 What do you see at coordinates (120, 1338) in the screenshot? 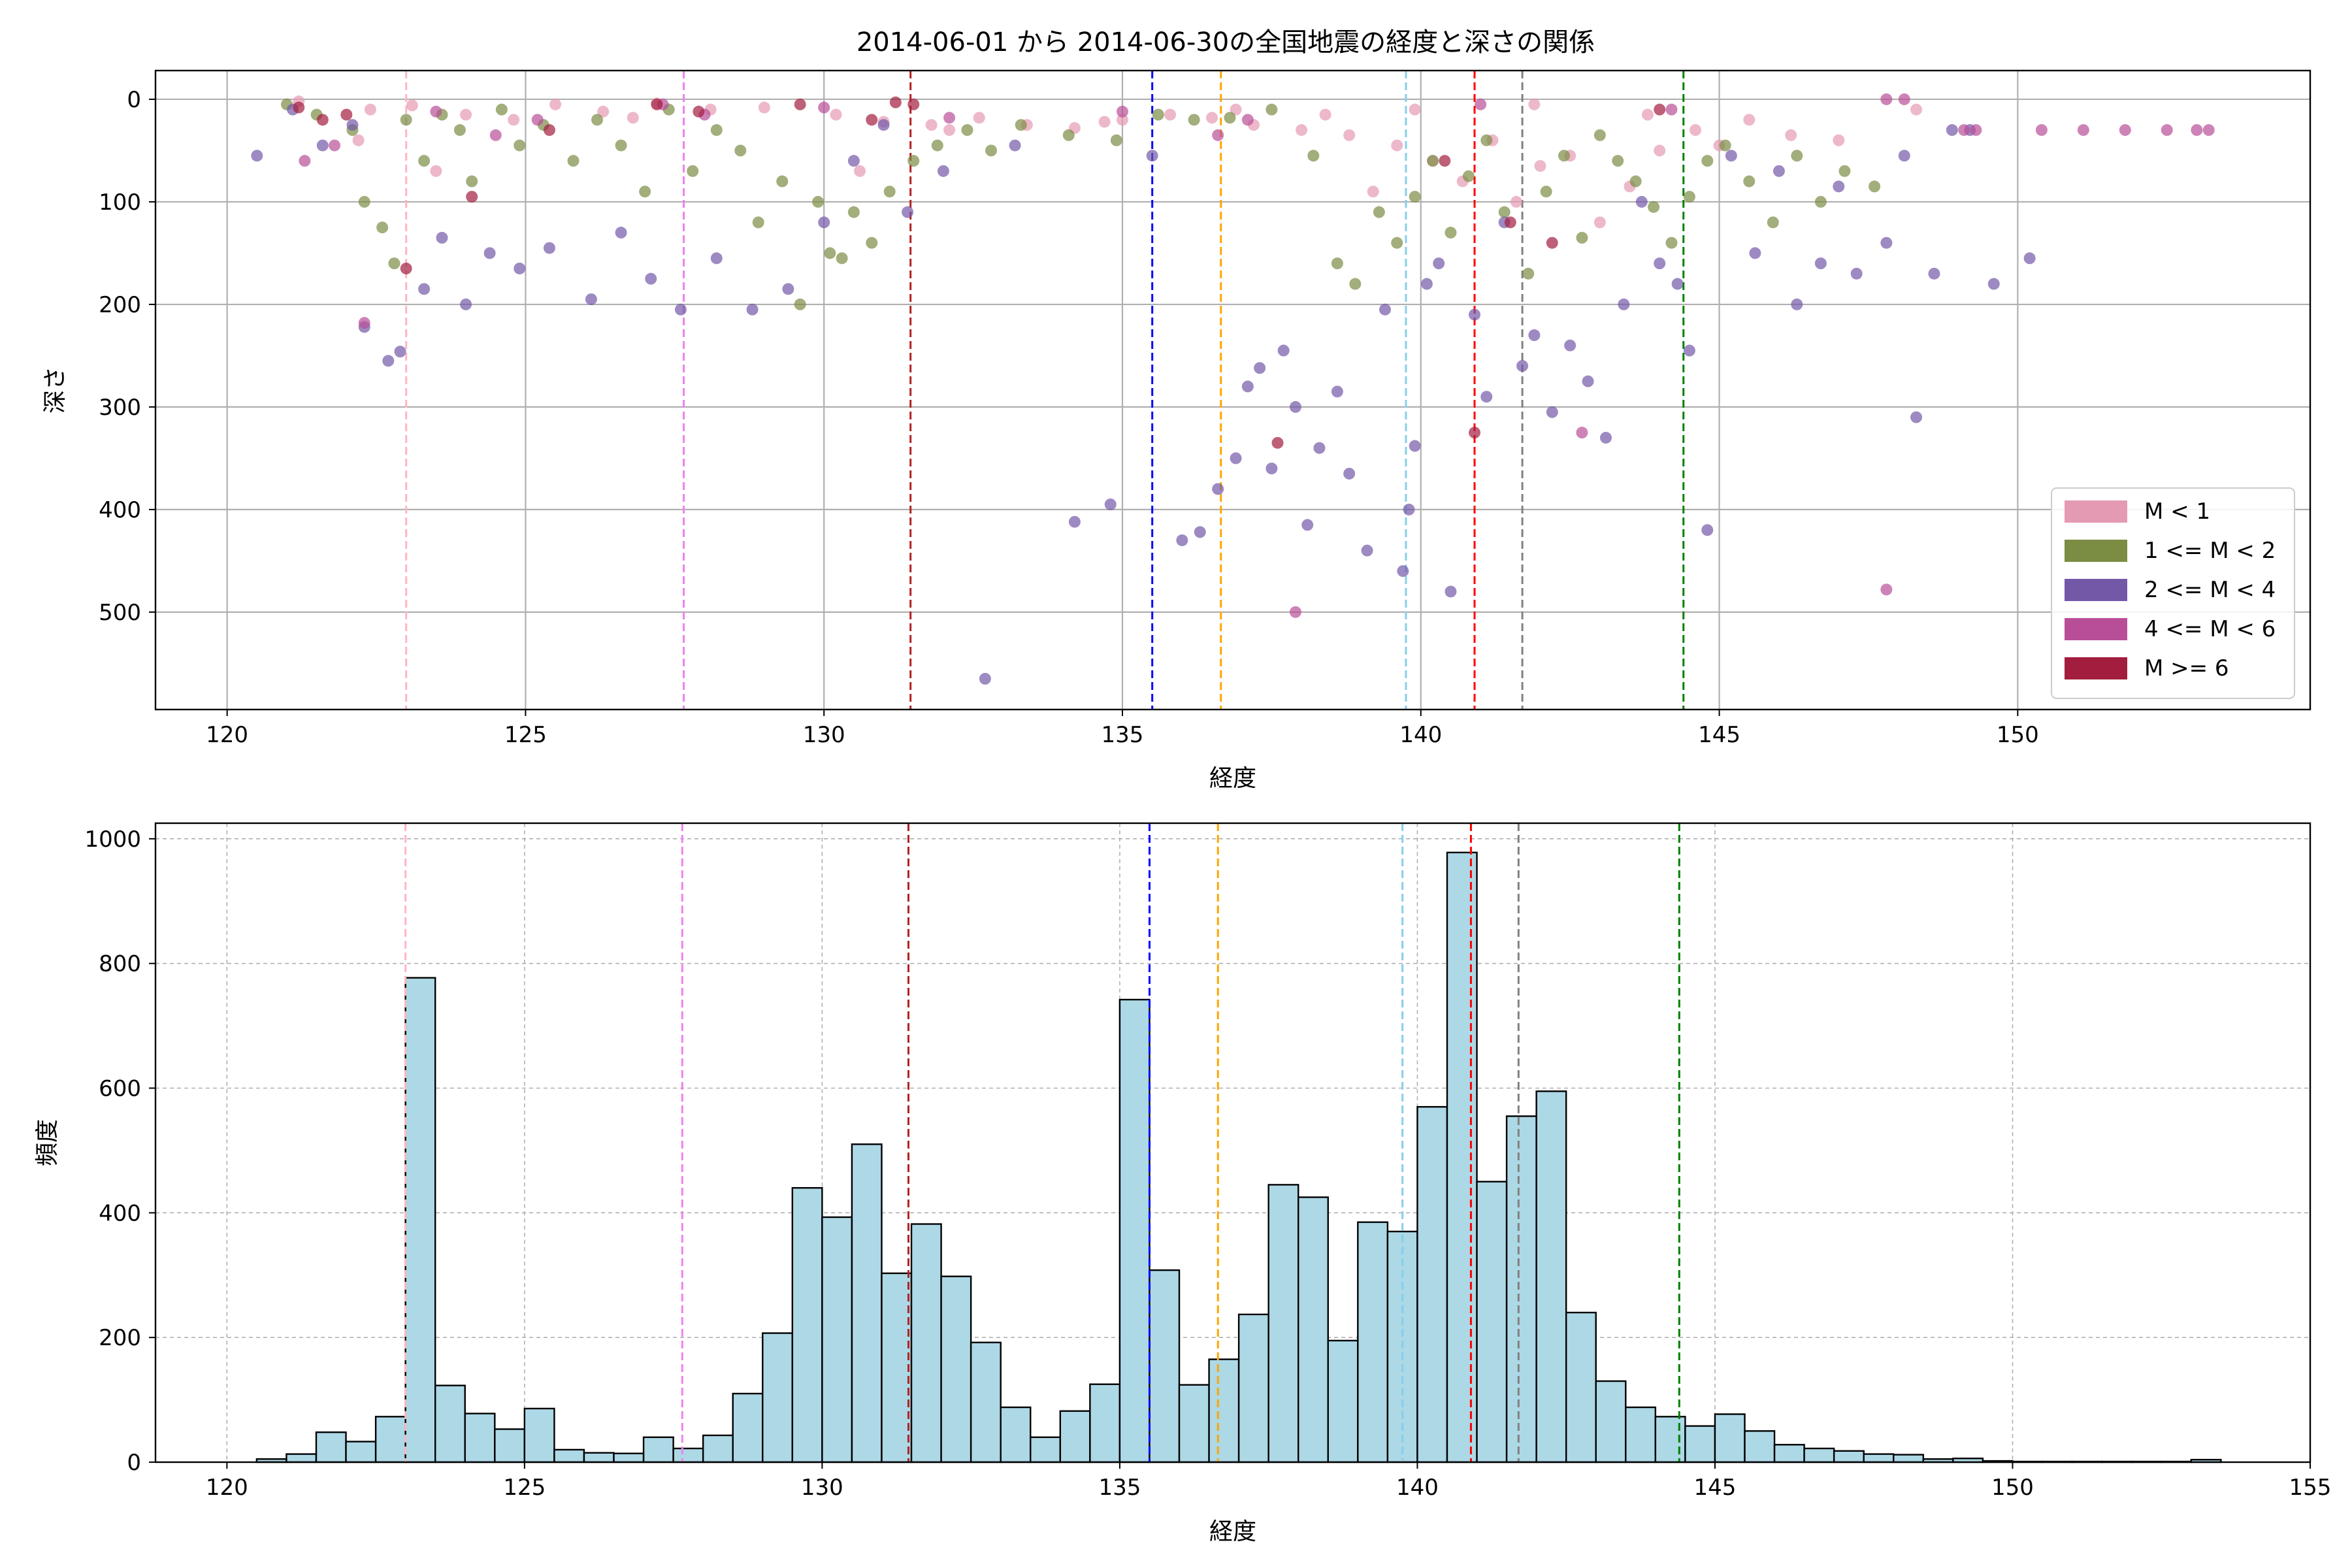
I see `histogram-y-tick-label: 200` at bounding box center [120, 1338].